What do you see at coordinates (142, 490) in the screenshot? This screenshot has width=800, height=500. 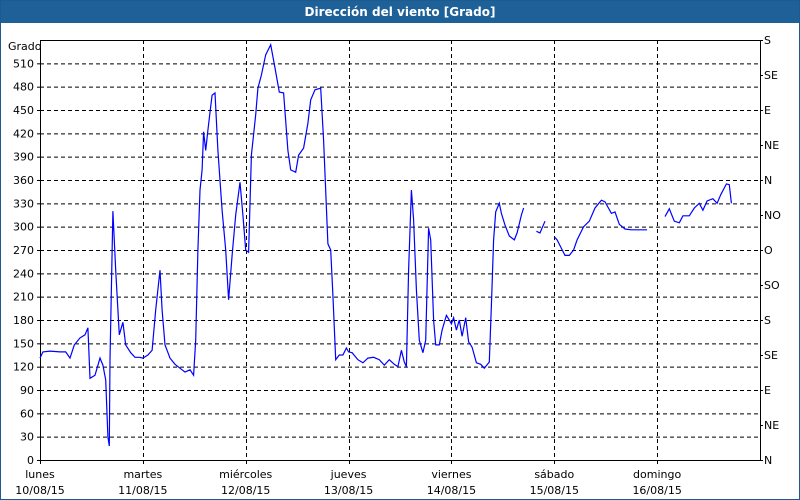 I see `x-tick-date: 11/08/15` at bounding box center [142, 490].